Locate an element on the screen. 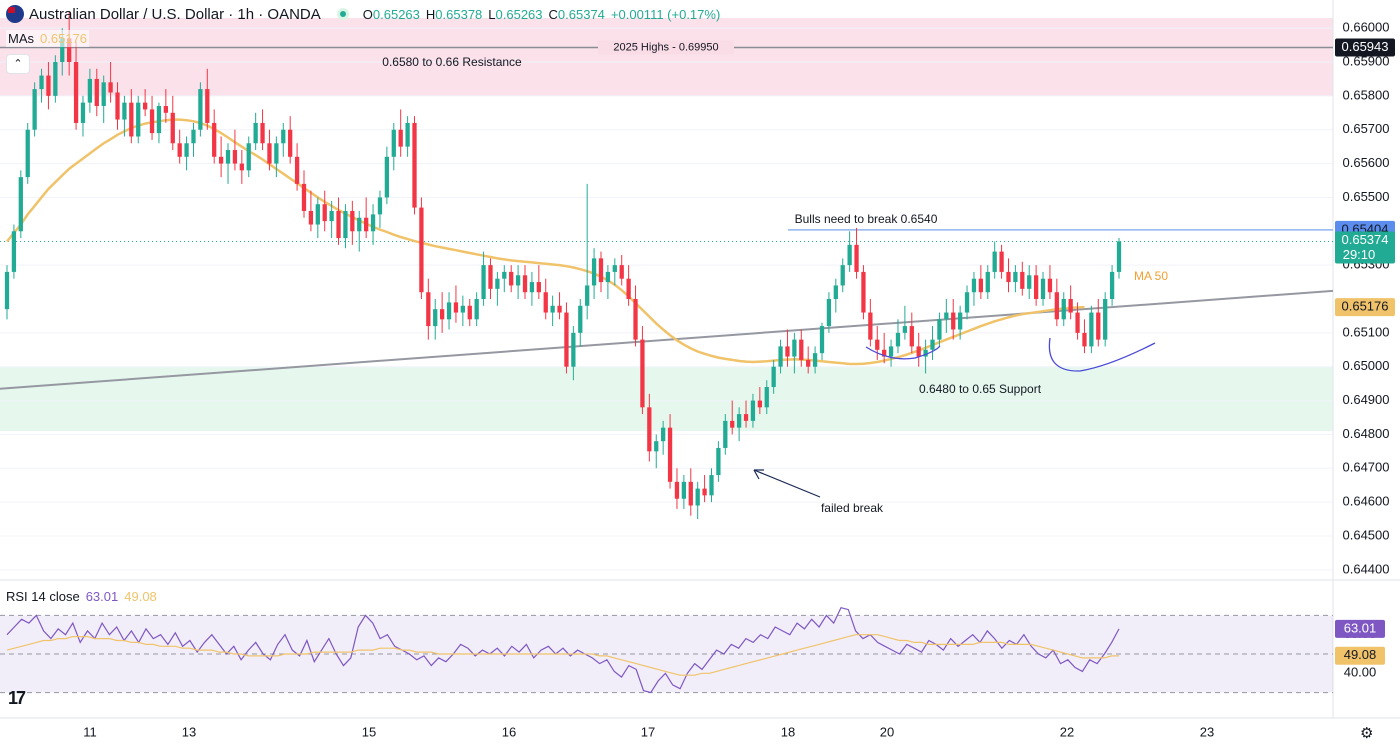 The width and height of the screenshot is (1400, 751). ma-indicator-legend: MAs 0.65176 is located at coordinates (47, 38).